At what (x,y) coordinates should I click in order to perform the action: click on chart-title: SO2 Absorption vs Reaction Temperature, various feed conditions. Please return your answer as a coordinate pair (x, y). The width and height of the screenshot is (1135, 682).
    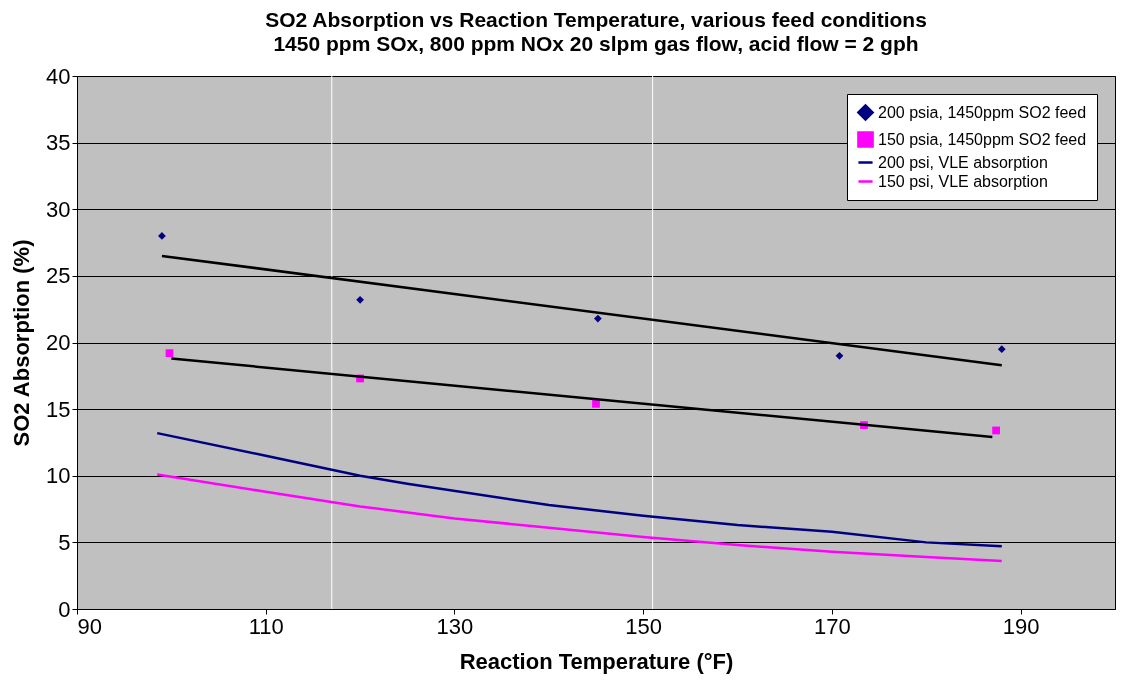
    Looking at the image, I should click on (596, 19).